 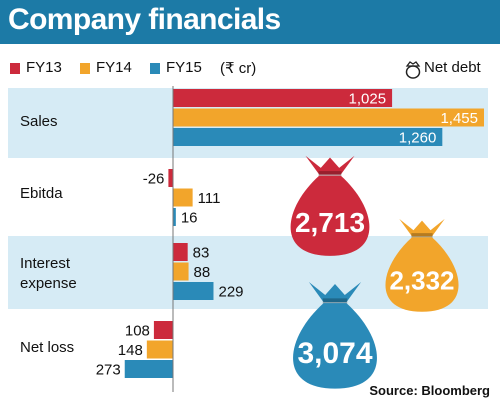 What do you see at coordinates (137, 331) in the screenshot?
I see `value-label-net-loss-fy13: 108` at bounding box center [137, 331].